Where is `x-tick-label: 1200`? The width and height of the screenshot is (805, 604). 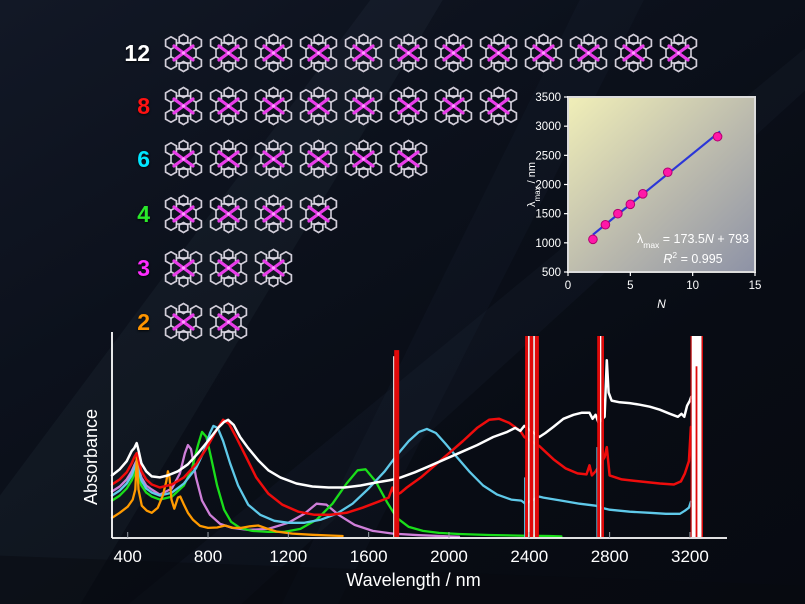
x-tick-label: 1200 is located at coordinates (288, 556).